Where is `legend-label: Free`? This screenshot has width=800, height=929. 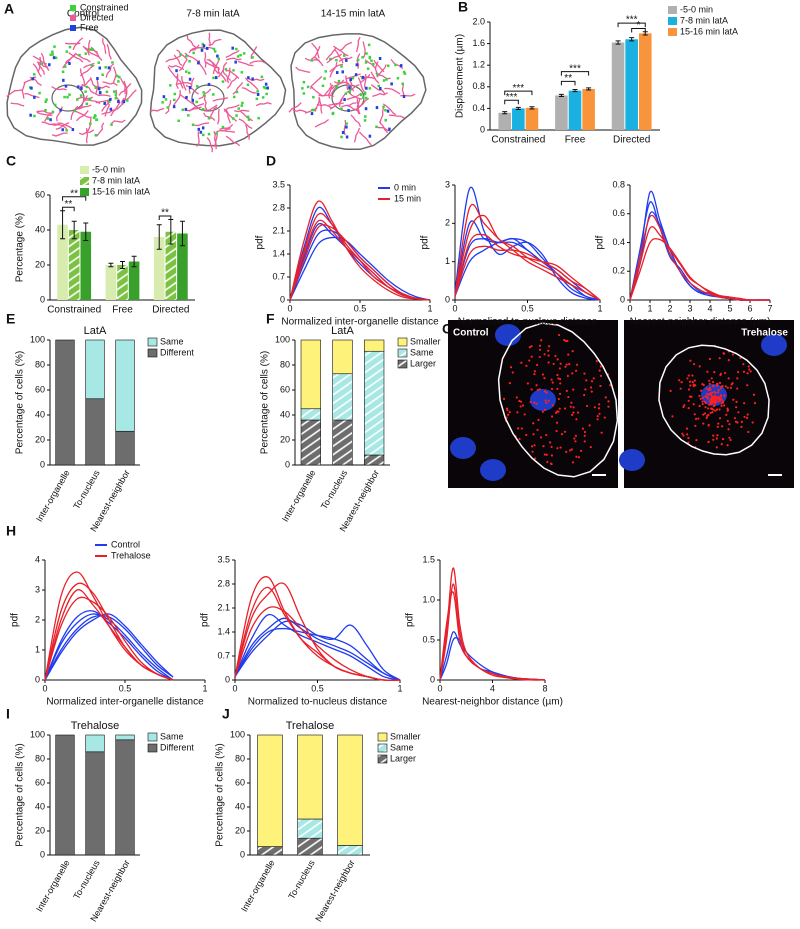 legend-label: Free is located at coordinates (89, 27).